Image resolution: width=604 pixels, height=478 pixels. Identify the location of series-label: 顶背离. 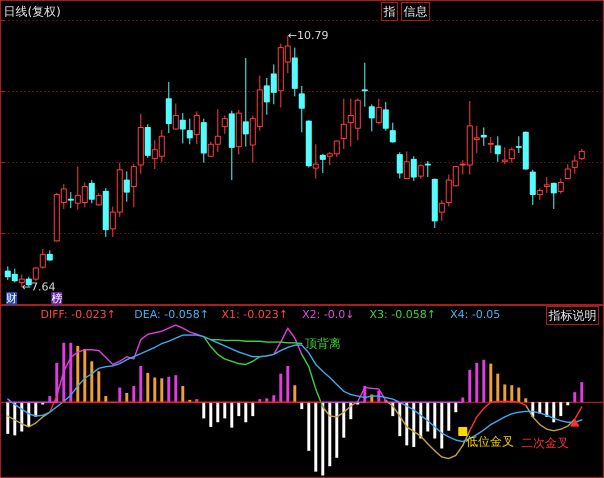
(322, 343).